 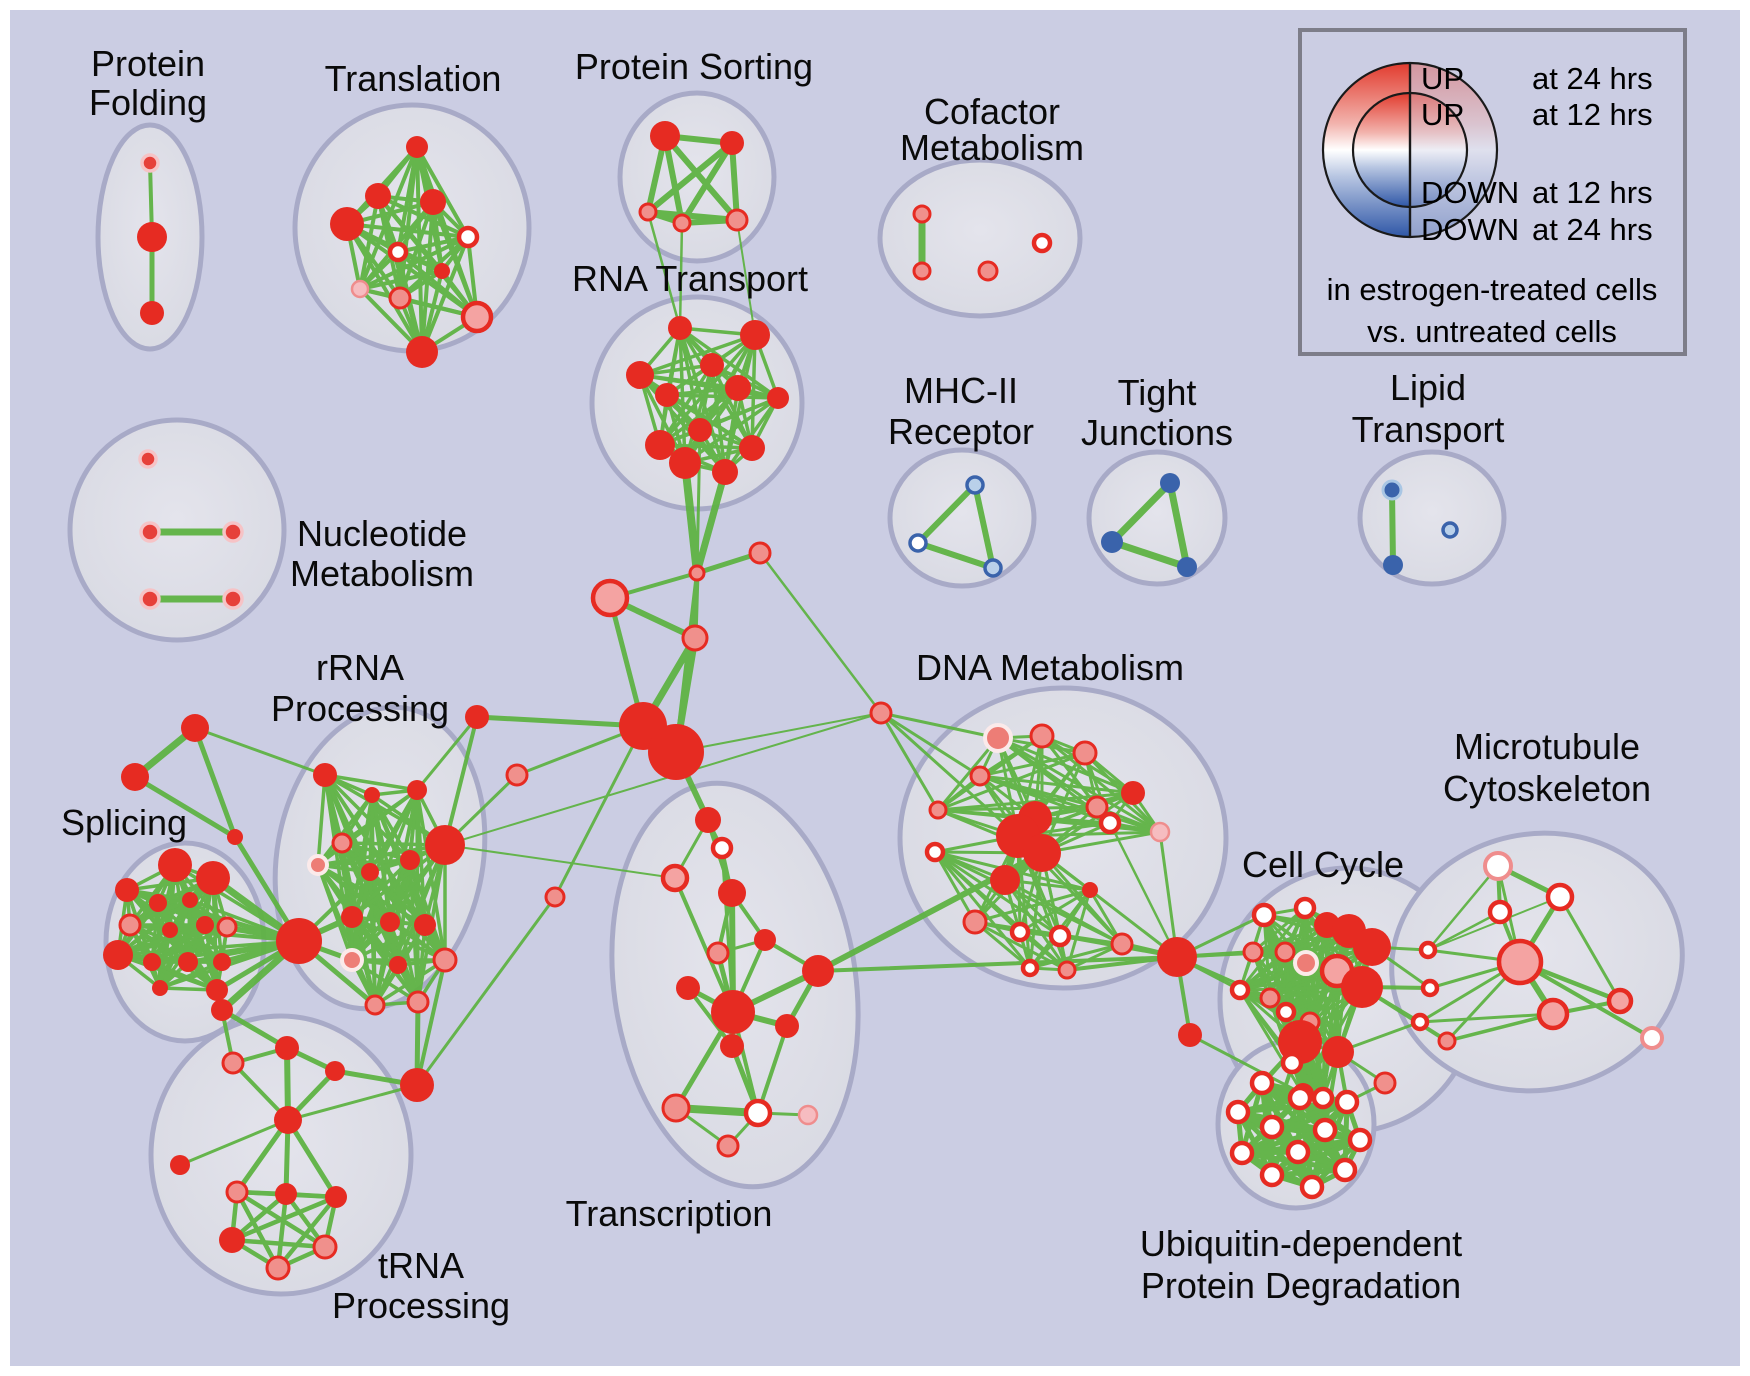 What do you see at coordinates (1430, 988) in the screenshot?
I see `node-m0b` at bounding box center [1430, 988].